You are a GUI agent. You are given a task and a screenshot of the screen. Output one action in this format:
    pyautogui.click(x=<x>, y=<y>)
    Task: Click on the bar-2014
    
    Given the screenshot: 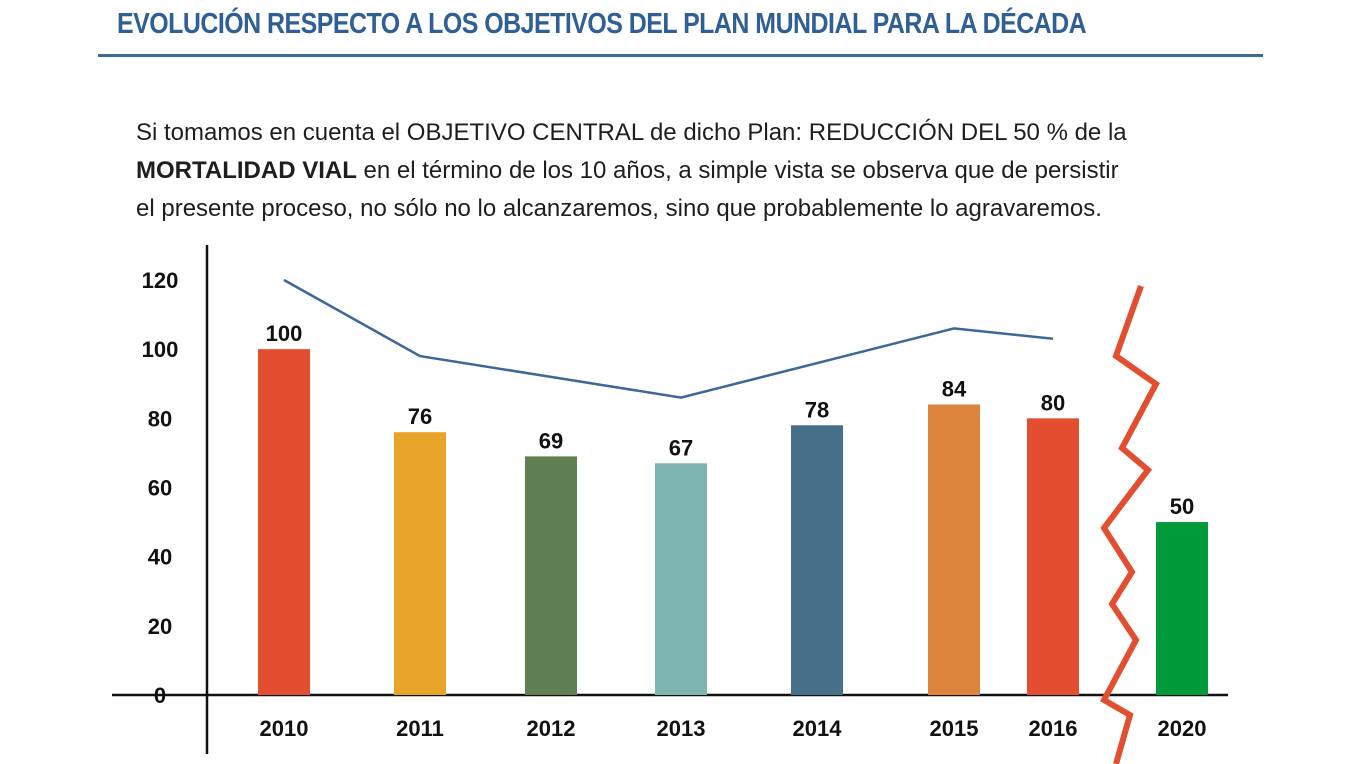 What is the action you would take?
    pyautogui.click(x=817, y=560)
    